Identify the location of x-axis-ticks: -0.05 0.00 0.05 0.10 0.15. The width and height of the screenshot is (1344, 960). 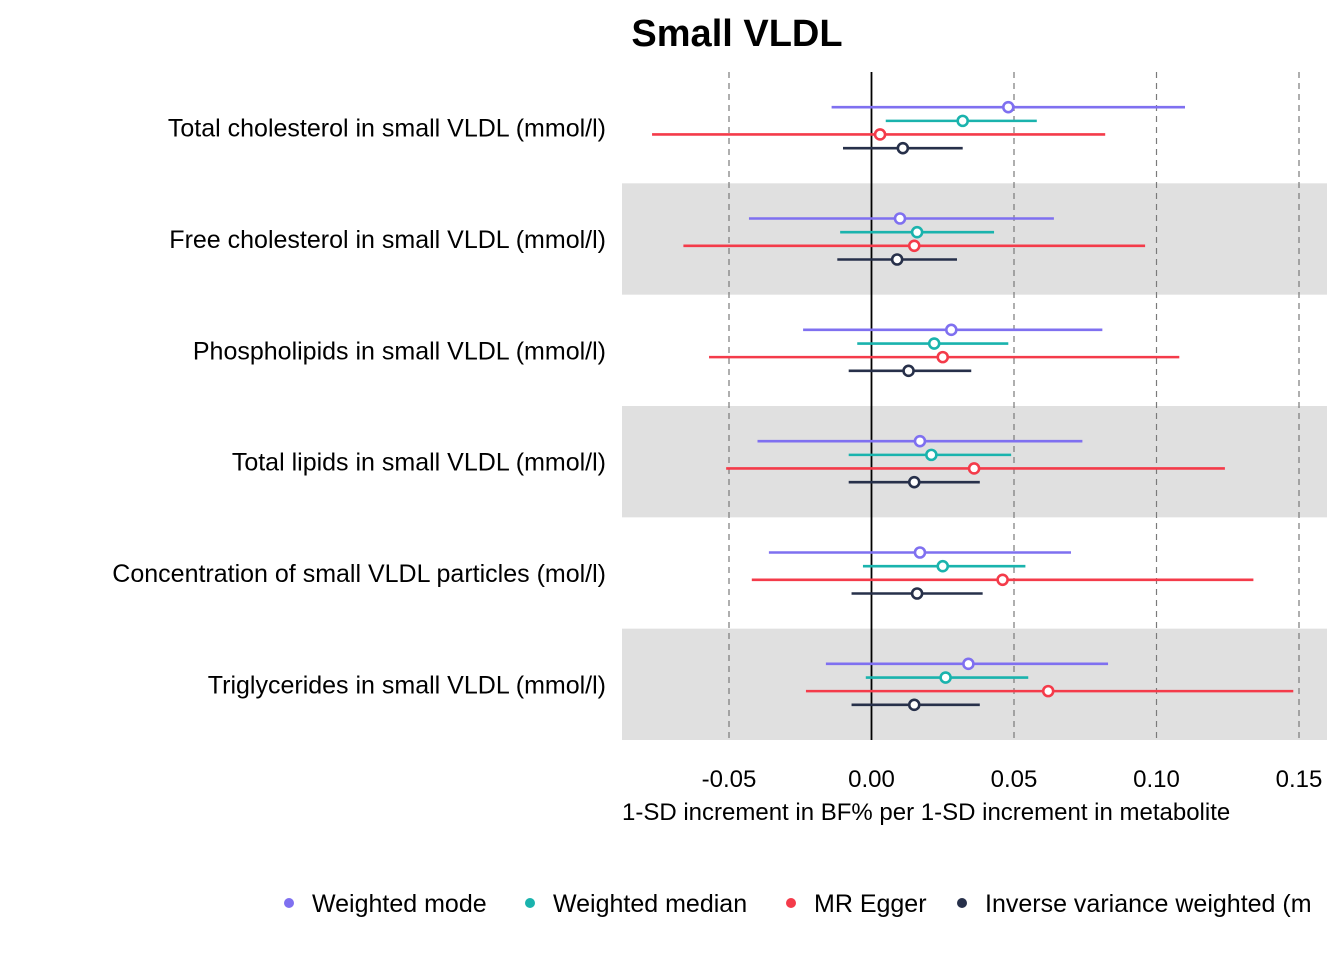
(1012, 779).